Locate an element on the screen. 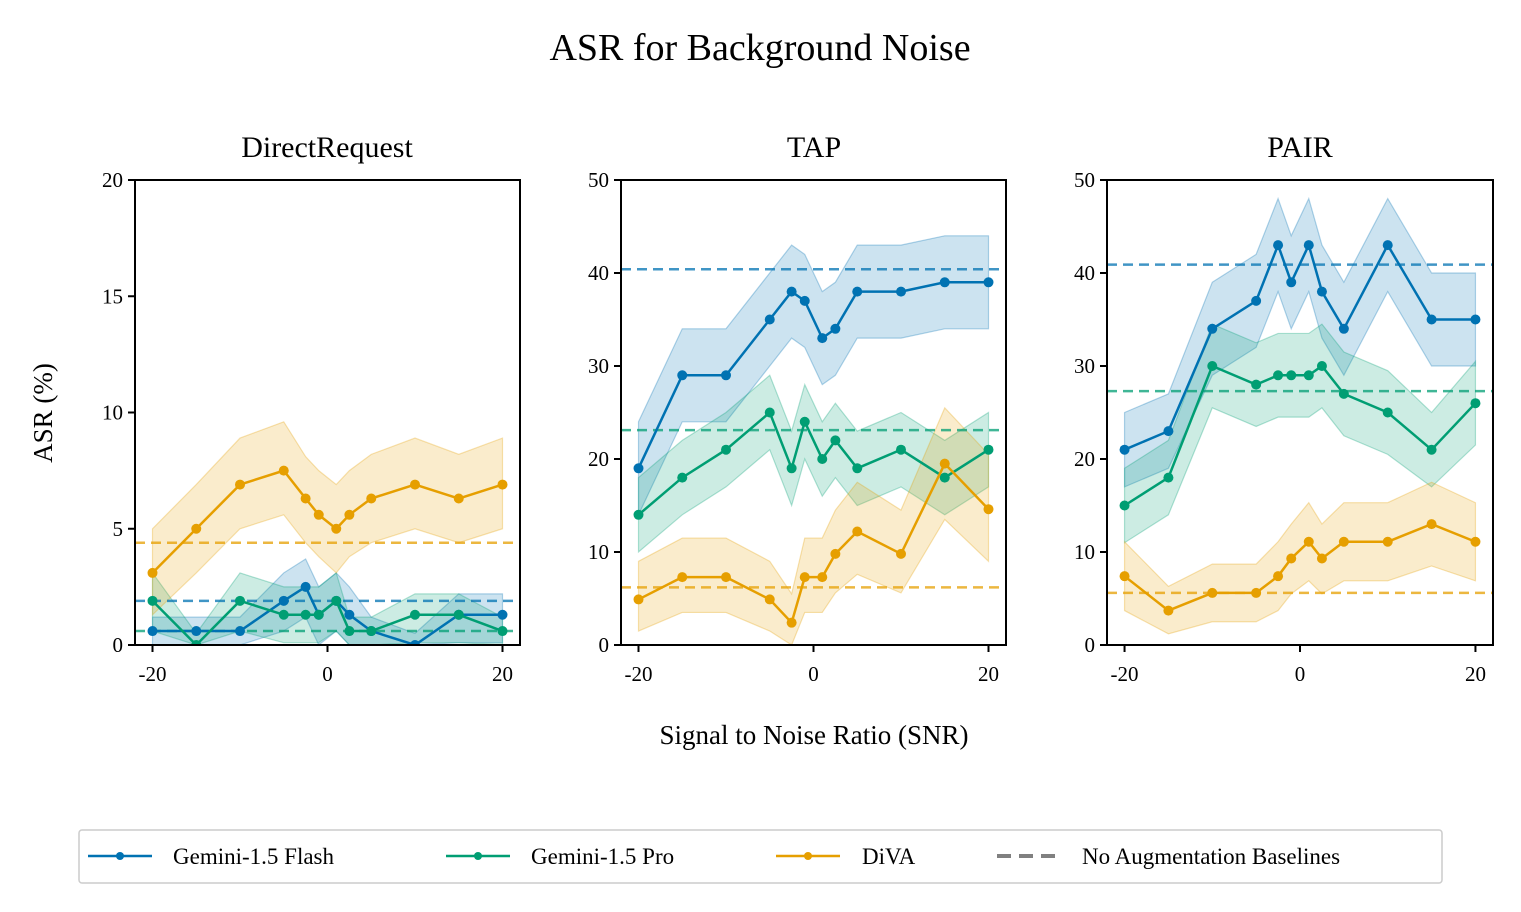 Image resolution: width=1521 pixels, height=912 pixels. legend-frame is located at coordinates (760, 856).